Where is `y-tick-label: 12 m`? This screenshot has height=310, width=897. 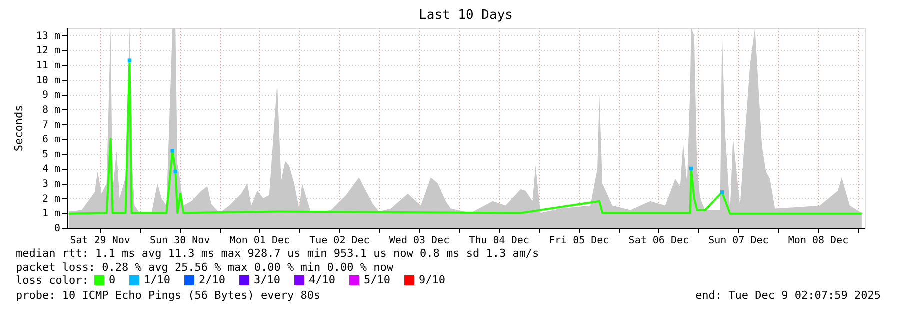 y-tick-label: 12 m is located at coordinates (48, 51).